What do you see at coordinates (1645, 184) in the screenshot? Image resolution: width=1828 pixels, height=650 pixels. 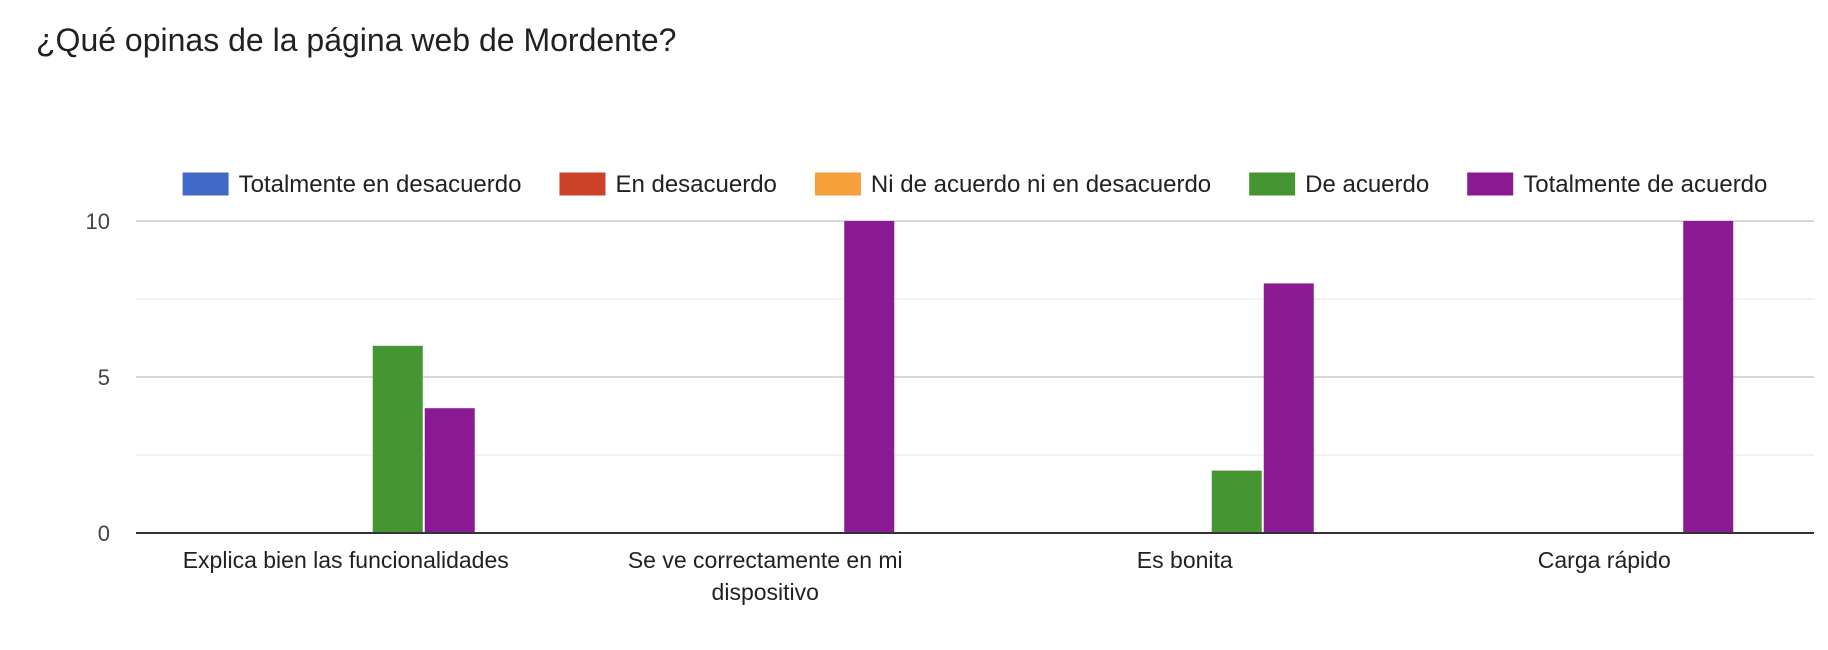 I see `legend-label: Totalmente de acuerdo` at bounding box center [1645, 184].